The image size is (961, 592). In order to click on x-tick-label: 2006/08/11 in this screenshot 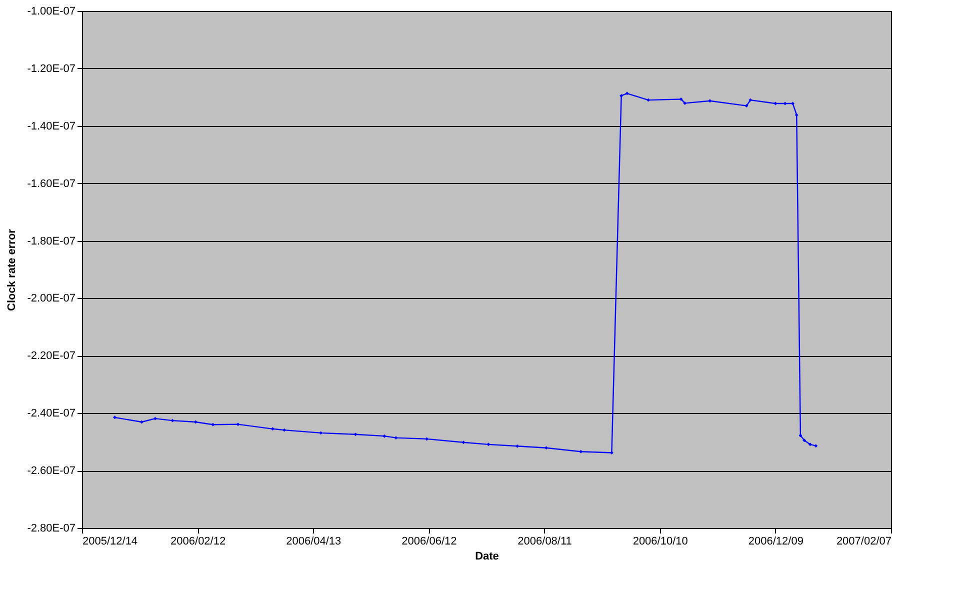, I will do `click(545, 542)`.